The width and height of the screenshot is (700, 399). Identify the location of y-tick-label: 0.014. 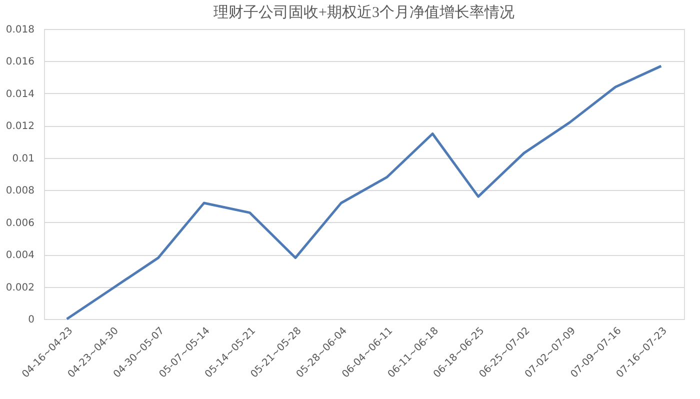
(20, 94).